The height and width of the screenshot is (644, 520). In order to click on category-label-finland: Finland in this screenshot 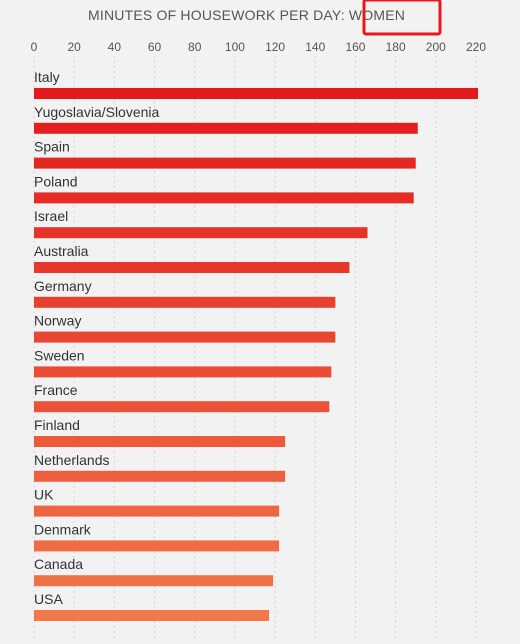, I will do `click(57, 425)`.